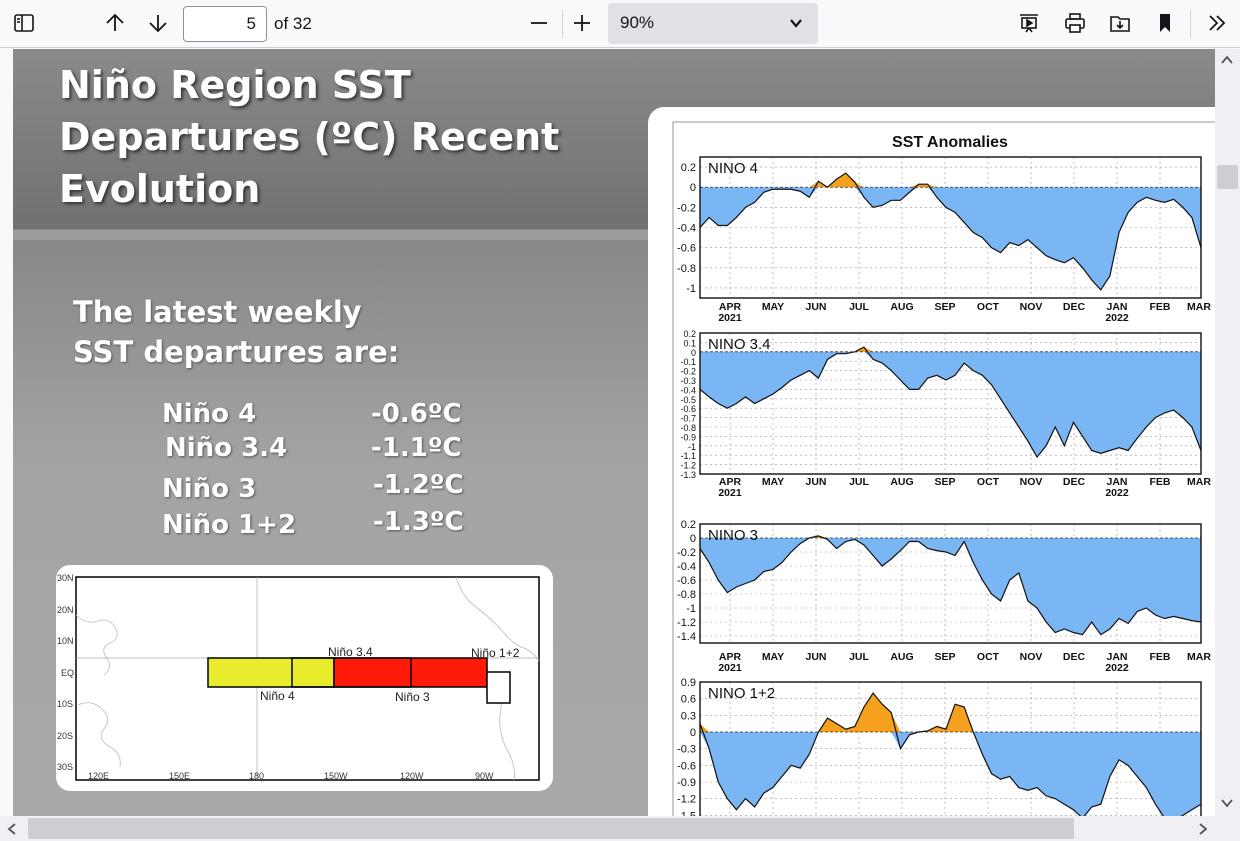  I want to click on scroll-left-icon, so click(12, 829).